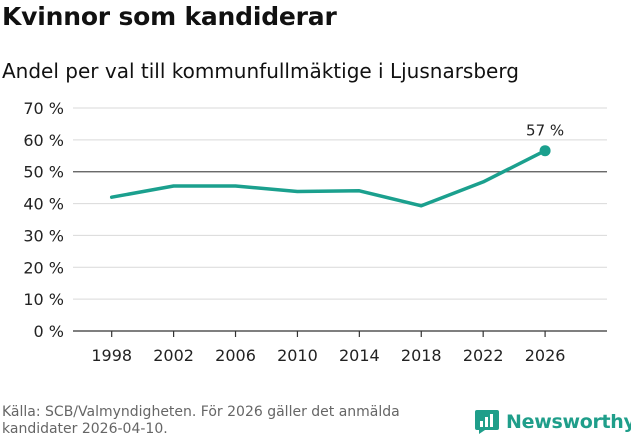 This screenshot has width=631, height=439. I want to click on x-tick-label: 2026, so click(545, 355).